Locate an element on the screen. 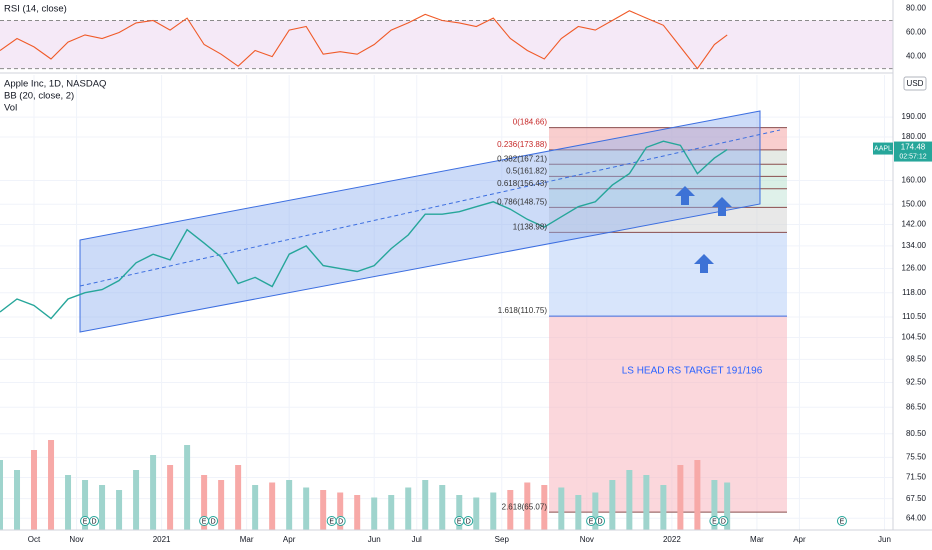  fib-label: 1(138.98) is located at coordinates (530, 227).